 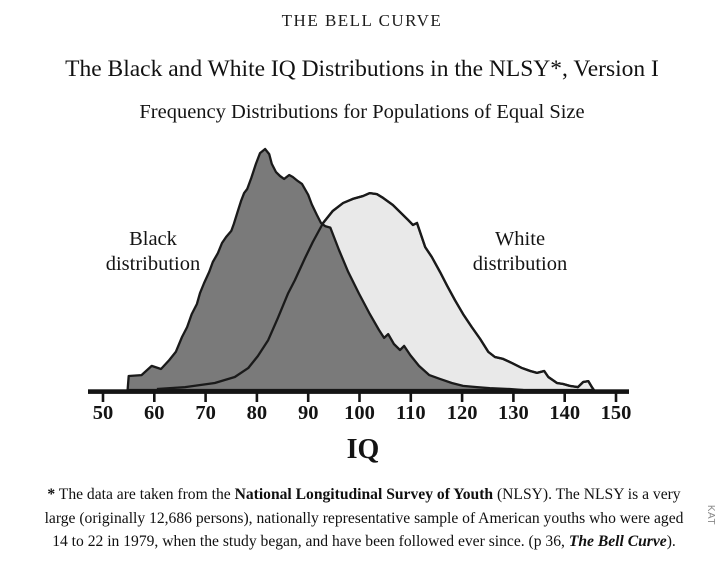 I want to click on footnote-asterisk: *, so click(x=51, y=494).